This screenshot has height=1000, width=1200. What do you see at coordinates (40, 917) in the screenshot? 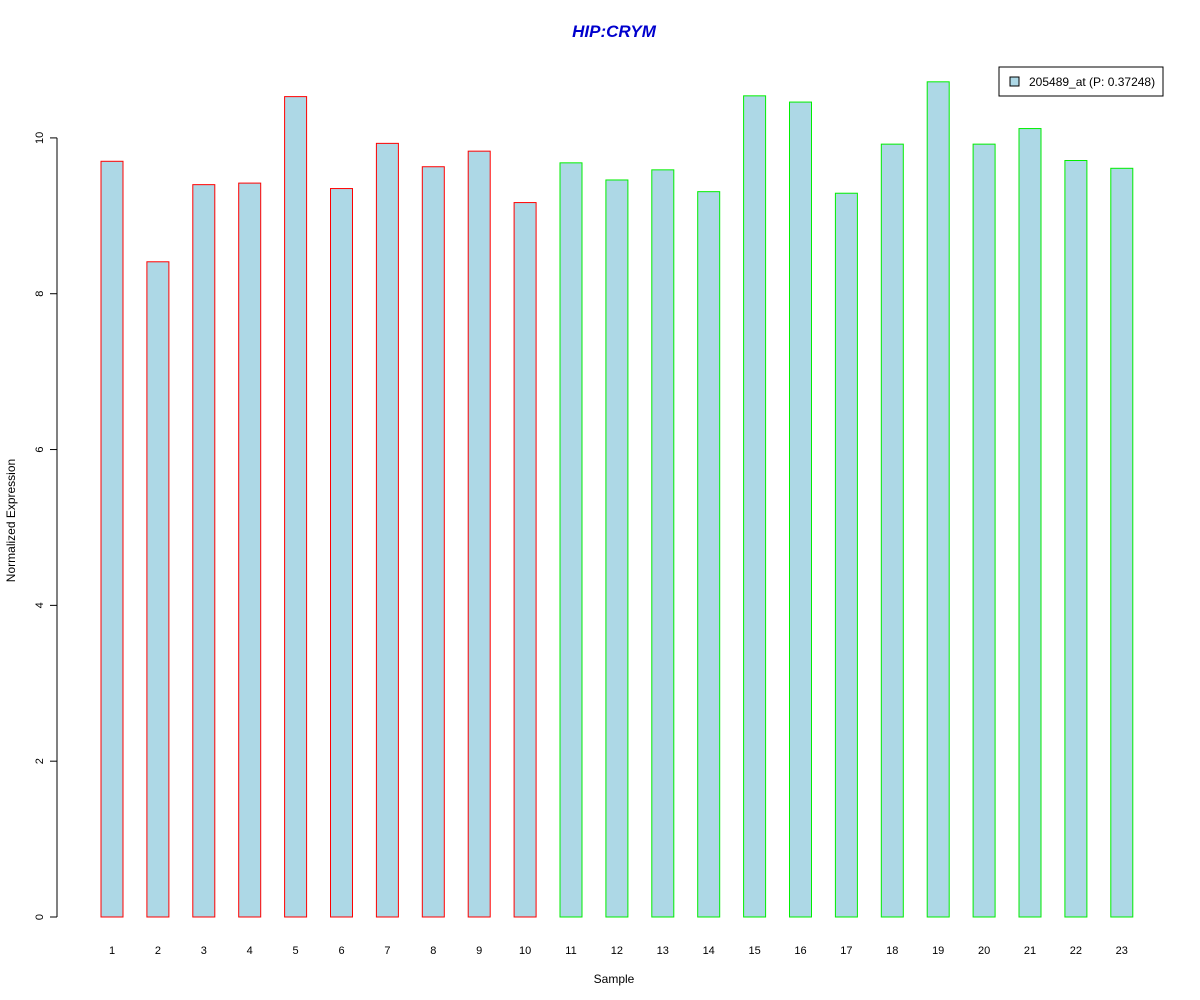
I see `y-axis-tick-label: 0` at bounding box center [40, 917].